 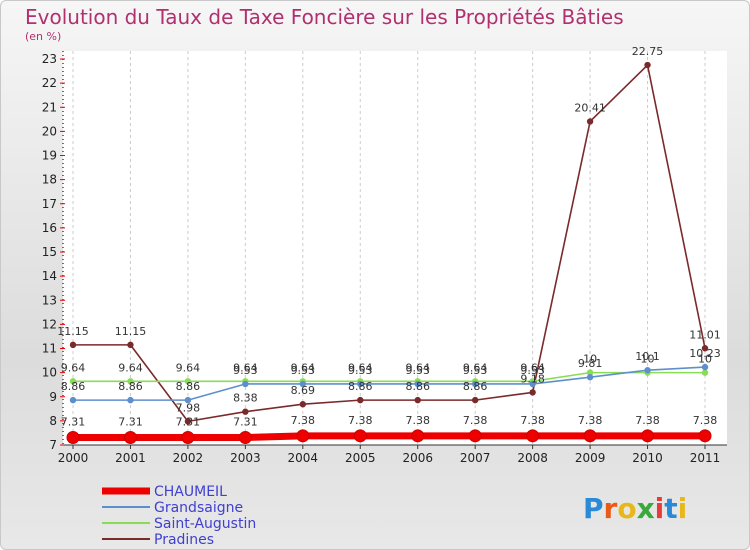 I want to click on y-tick-label: 19, so click(x=49, y=156).